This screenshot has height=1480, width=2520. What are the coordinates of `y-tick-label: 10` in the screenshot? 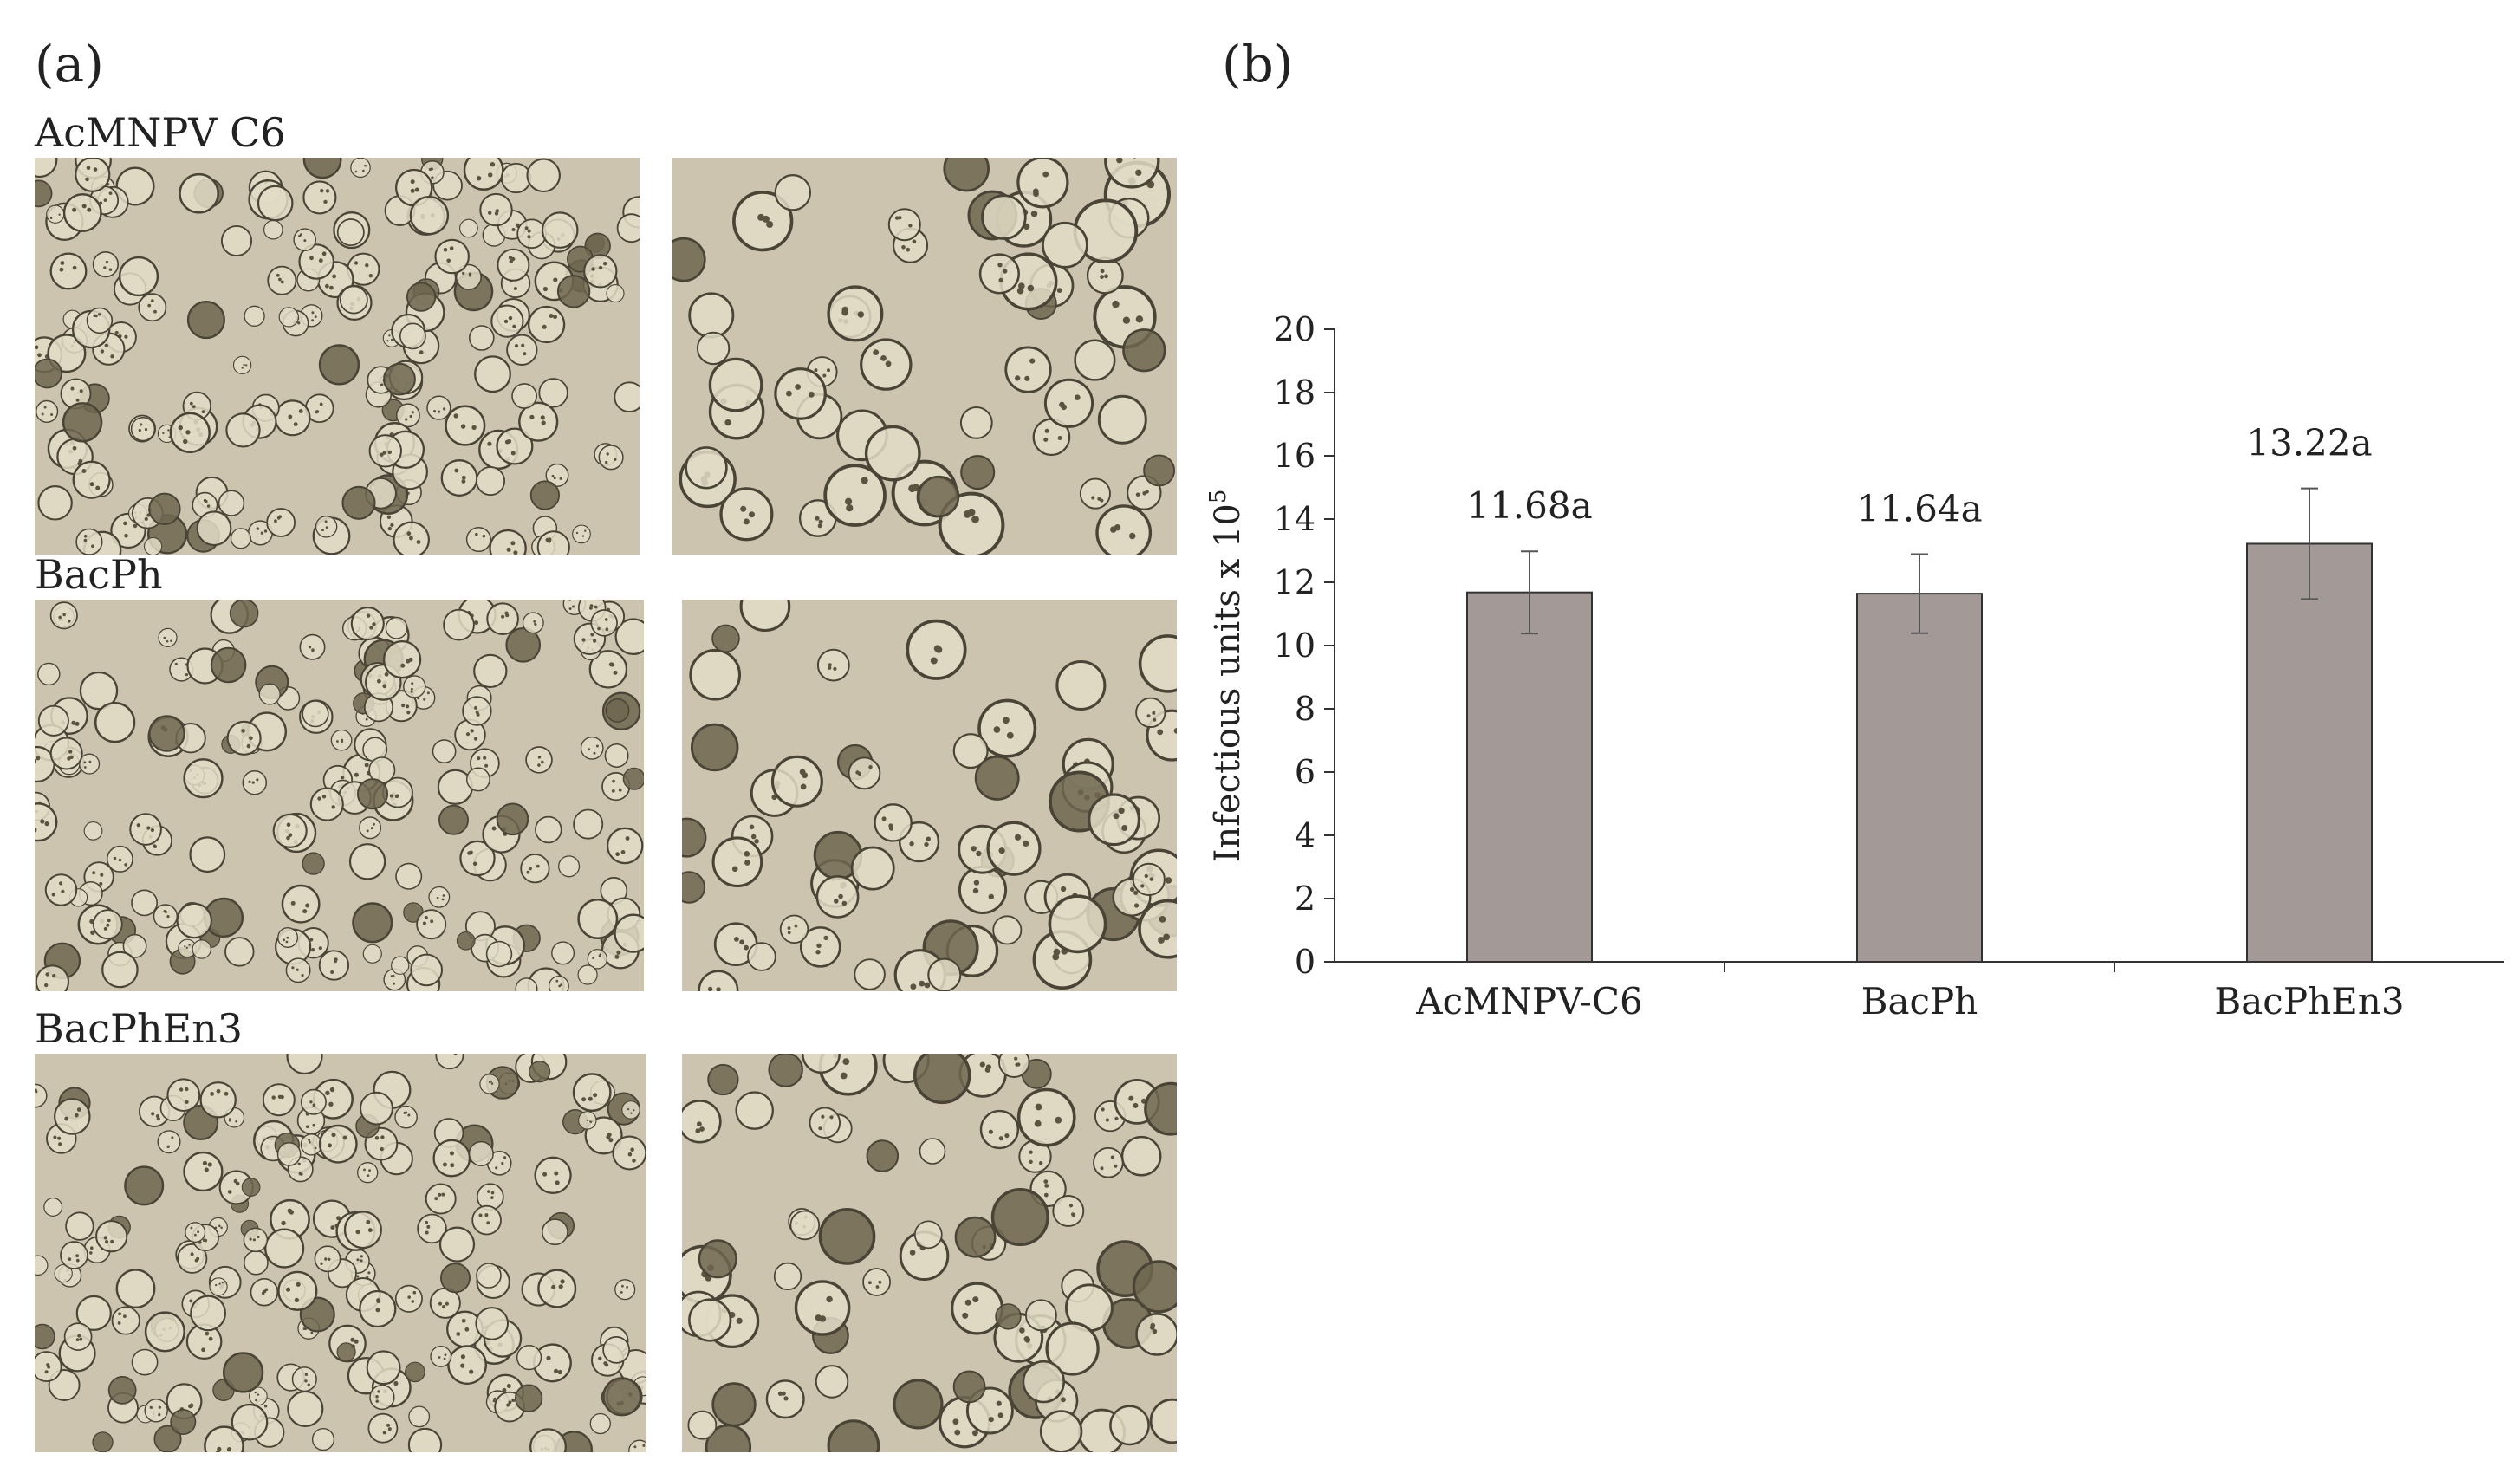 It's located at (1294, 645).